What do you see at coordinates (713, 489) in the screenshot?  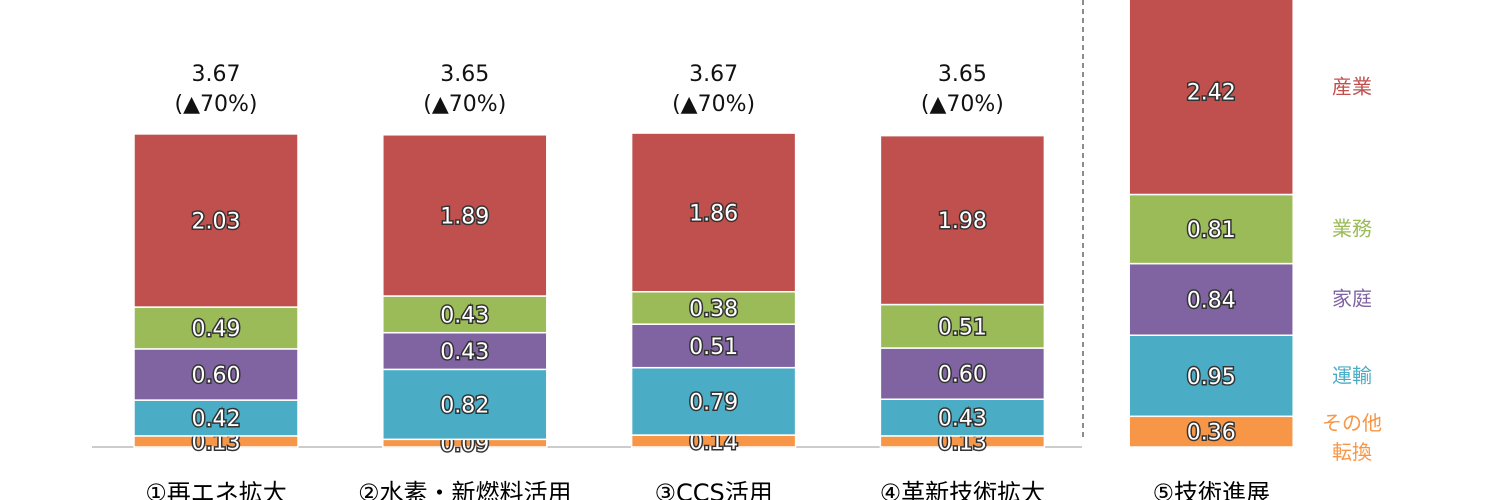 I see `x-tick-label: ③CCS活用` at bounding box center [713, 489].